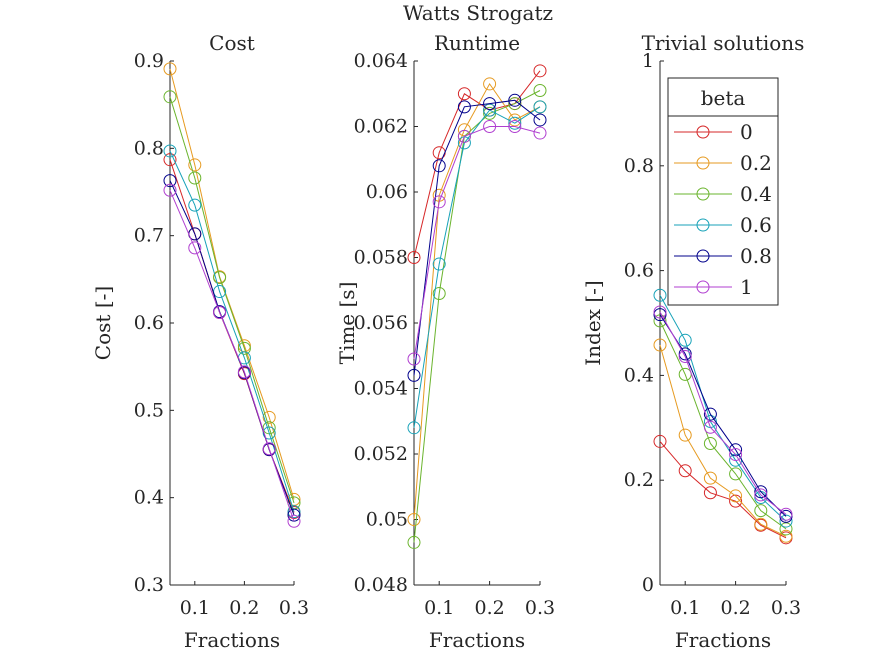 The height and width of the screenshot is (658, 878). Describe the element at coordinates (593, 322) in the screenshot. I see `y-axis-label: Index [-]` at that location.